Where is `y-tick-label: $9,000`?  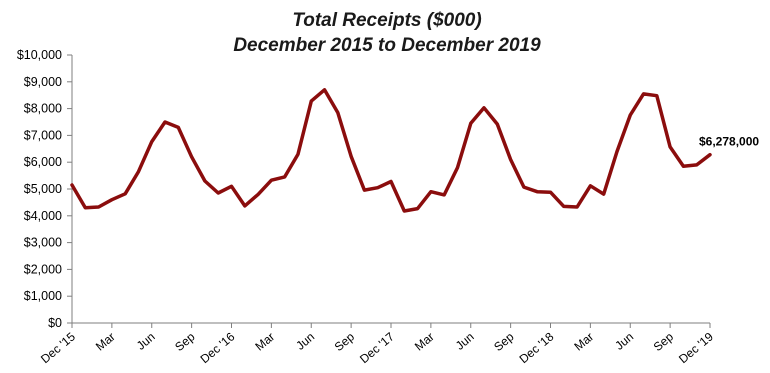 y-tick-label: $9,000 is located at coordinates (43, 82).